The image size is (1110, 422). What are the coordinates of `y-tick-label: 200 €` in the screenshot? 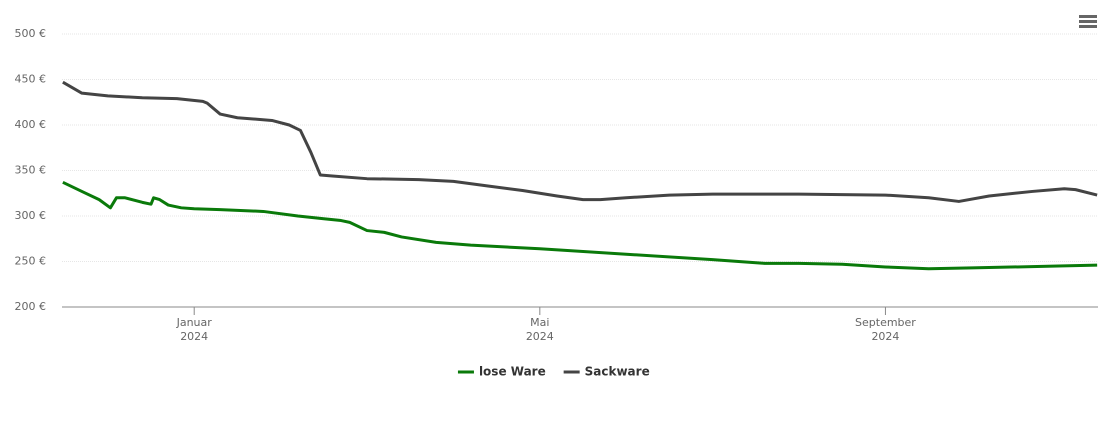 It's located at (31, 306).